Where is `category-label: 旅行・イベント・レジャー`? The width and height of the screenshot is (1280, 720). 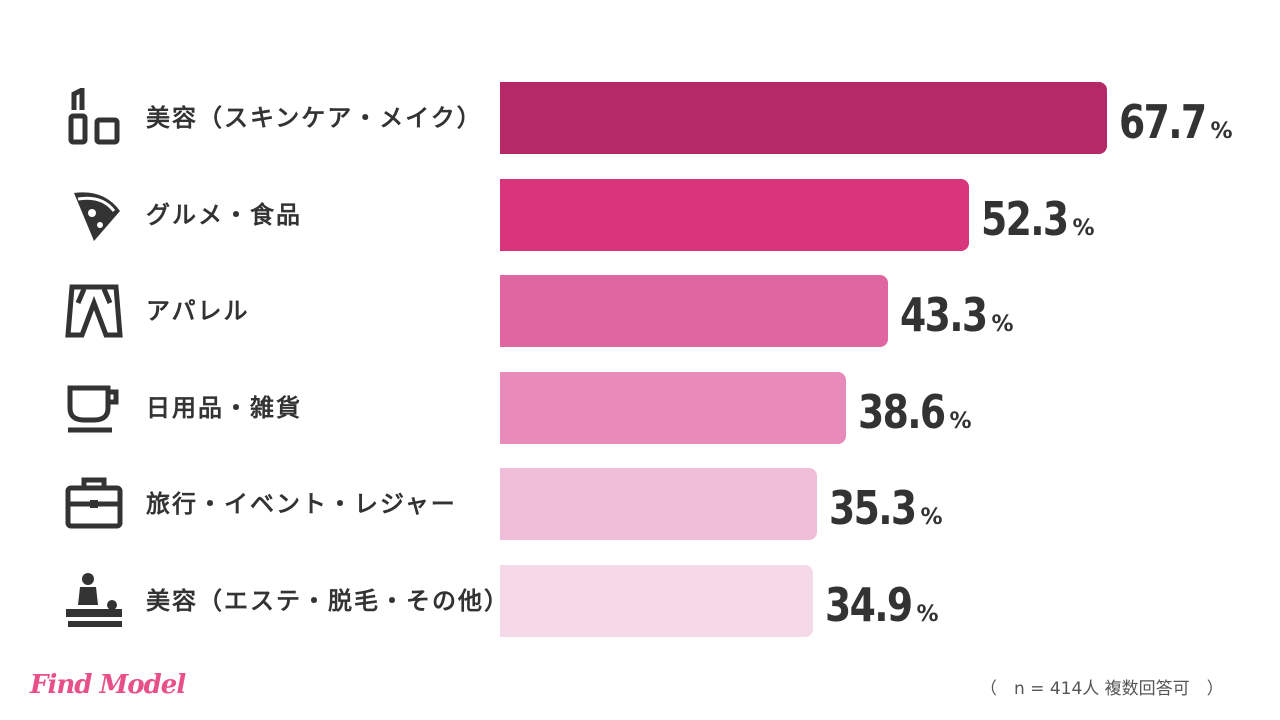
category-label: 旅行・イベント・レジャー is located at coordinates (301, 504).